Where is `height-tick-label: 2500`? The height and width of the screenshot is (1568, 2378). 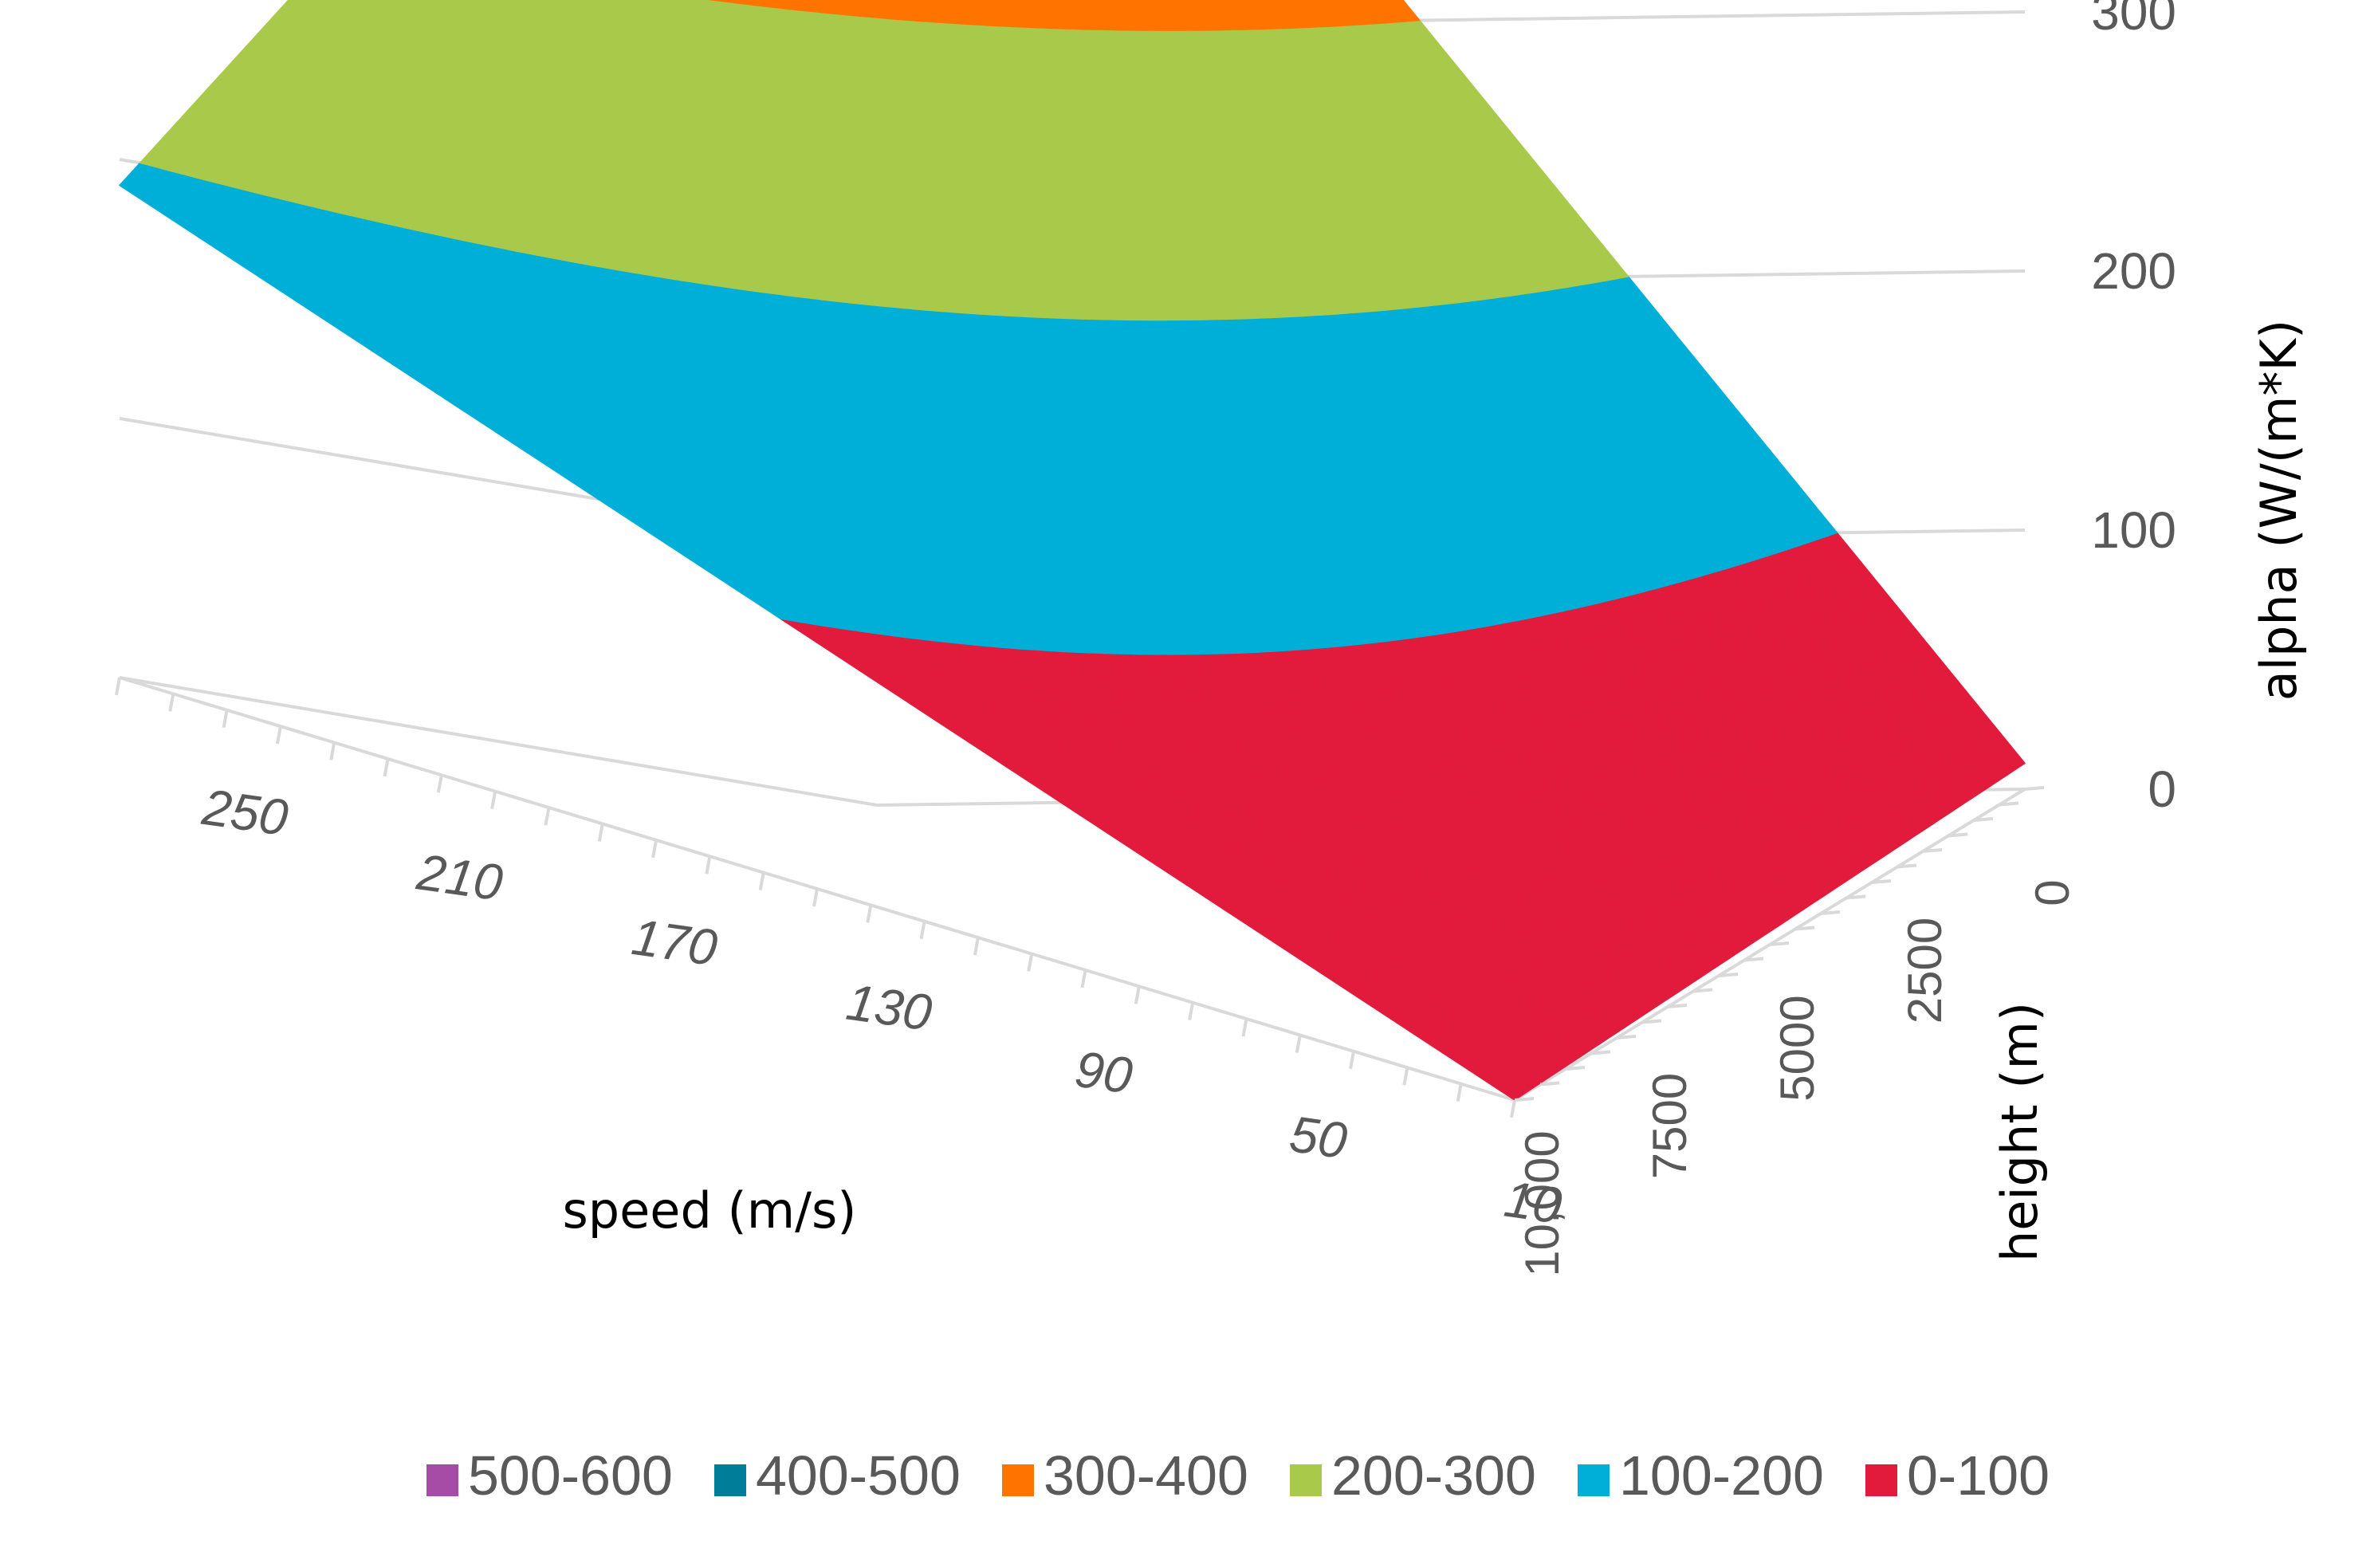
height-tick-label: 2500 is located at coordinates (1925, 971).